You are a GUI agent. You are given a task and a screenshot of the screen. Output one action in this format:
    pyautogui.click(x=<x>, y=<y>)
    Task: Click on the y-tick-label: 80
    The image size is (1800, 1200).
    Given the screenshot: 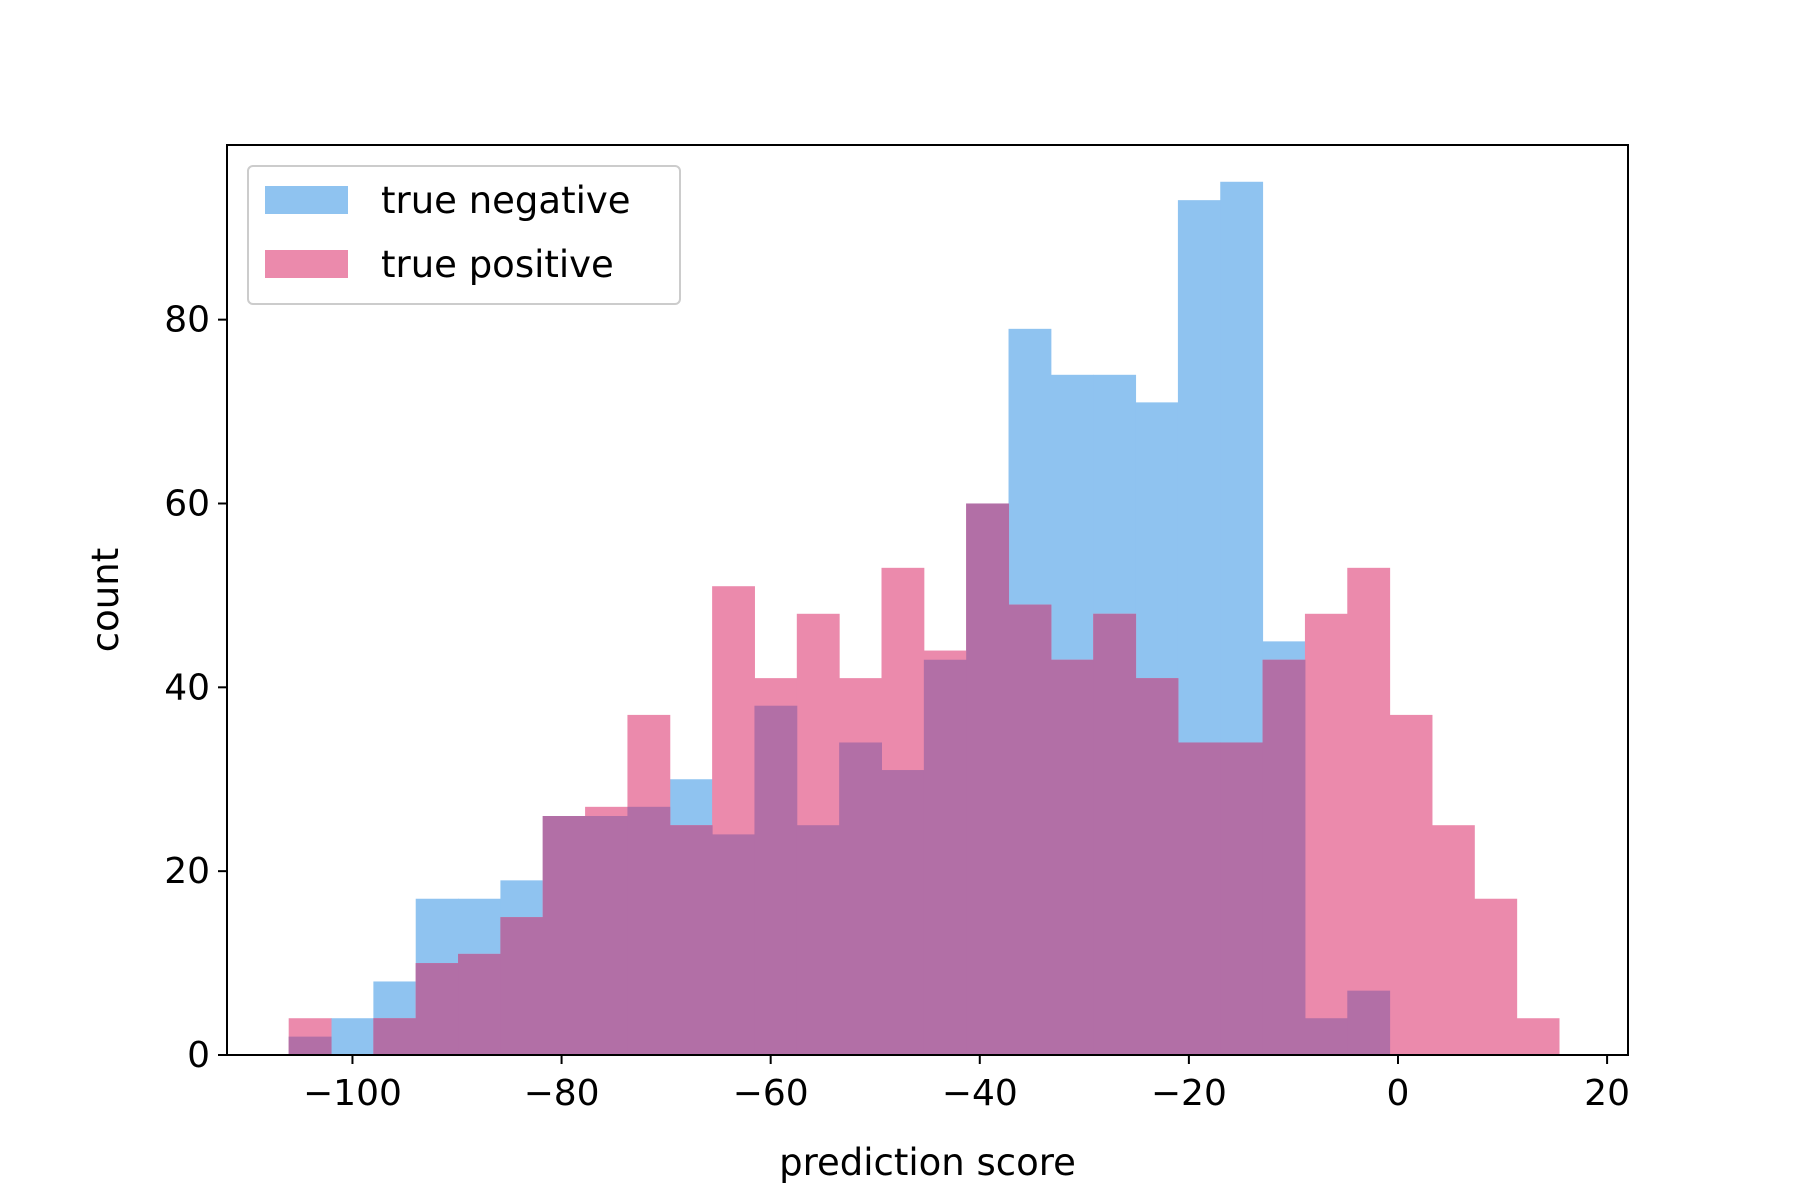 What is the action you would take?
    pyautogui.click(x=187, y=320)
    